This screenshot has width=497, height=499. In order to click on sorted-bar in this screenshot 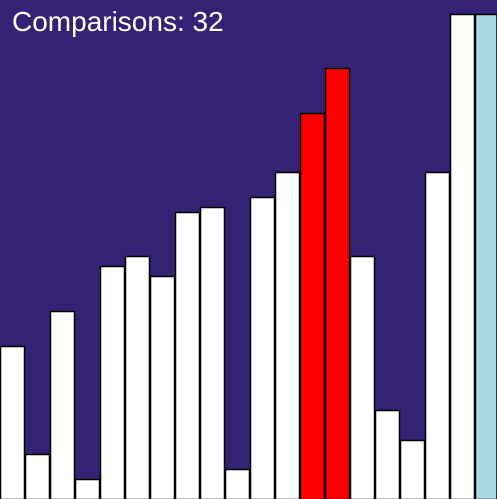, I will do `click(485, 256)`.